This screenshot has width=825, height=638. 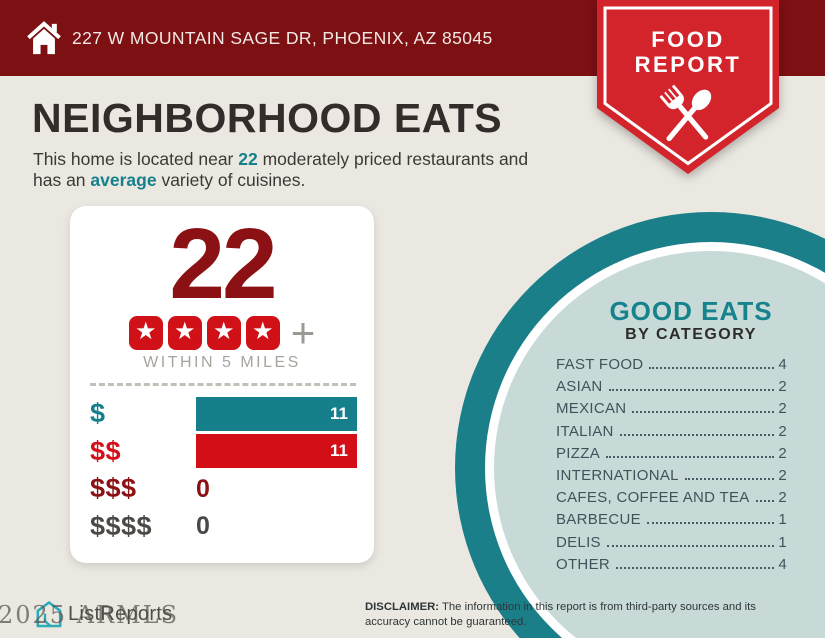 What do you see at coordinates (585, 431) in the screenshot?
I see `category-label: ITALIAN` at bounding box center [585, 431].